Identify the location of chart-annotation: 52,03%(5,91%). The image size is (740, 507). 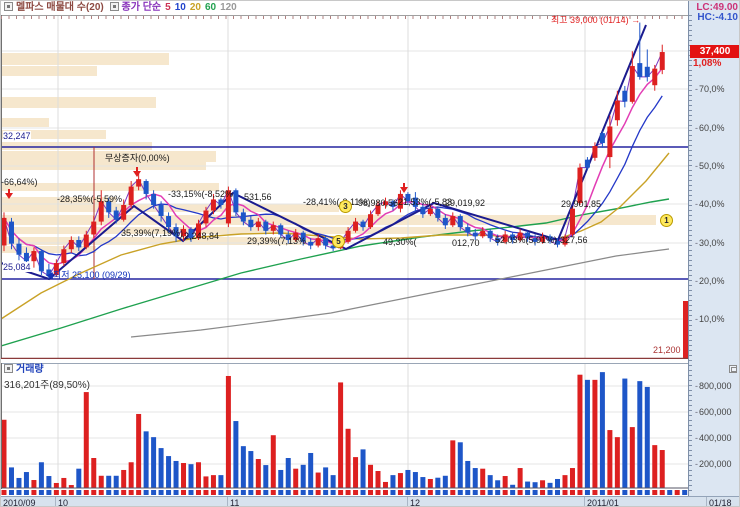
(526, 240).